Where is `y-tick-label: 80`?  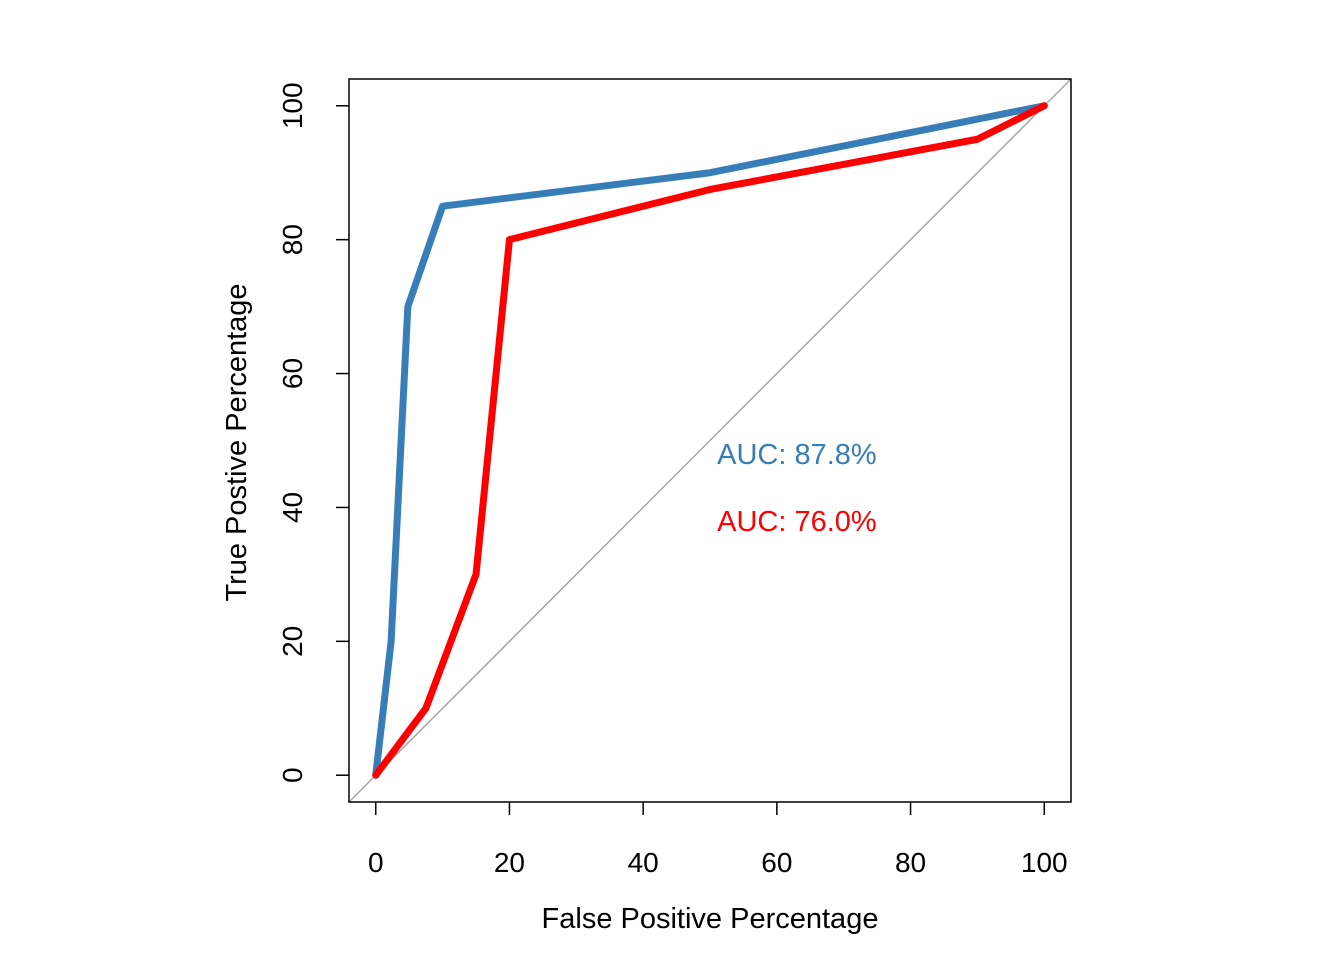
y-tick-label: 80 is located at coordinates (292, 239).